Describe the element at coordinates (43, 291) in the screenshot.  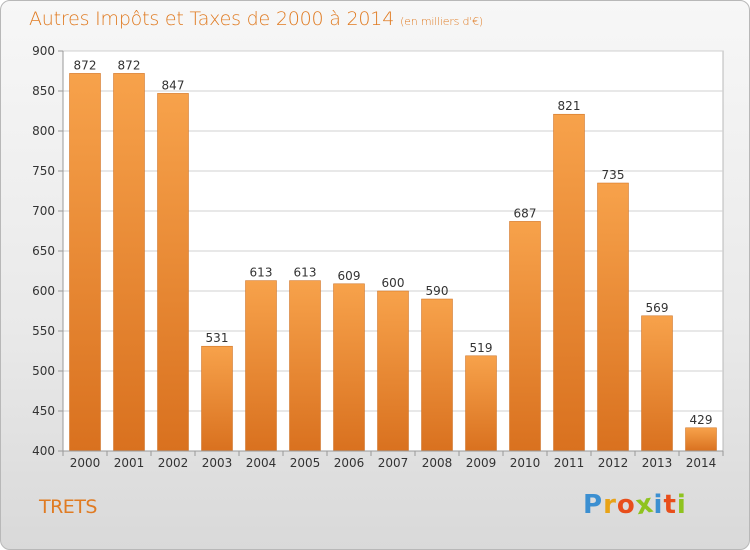
I see `y-tick-label: 600` at that location.